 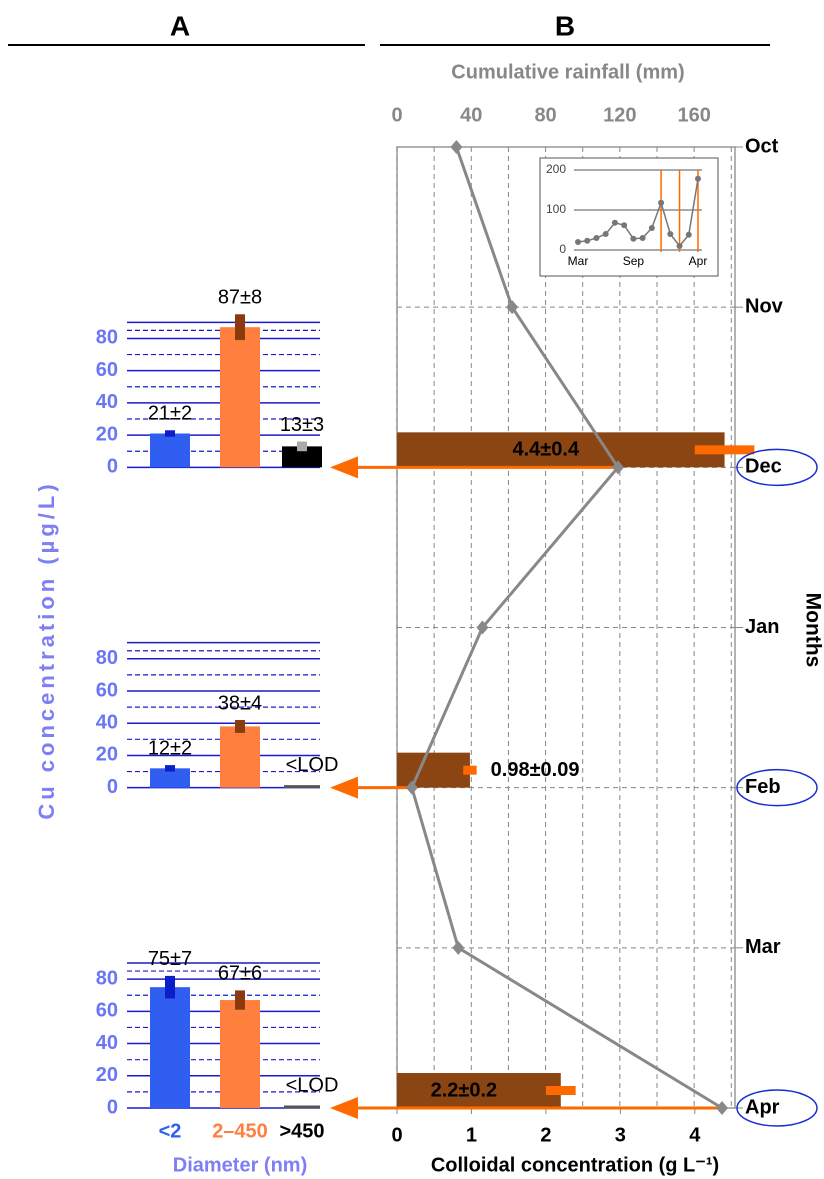 What do you see at coordinates (695, 1135) in the screenshot?
I see `x-tick-label: 4` at bounding box center [695, 1135].